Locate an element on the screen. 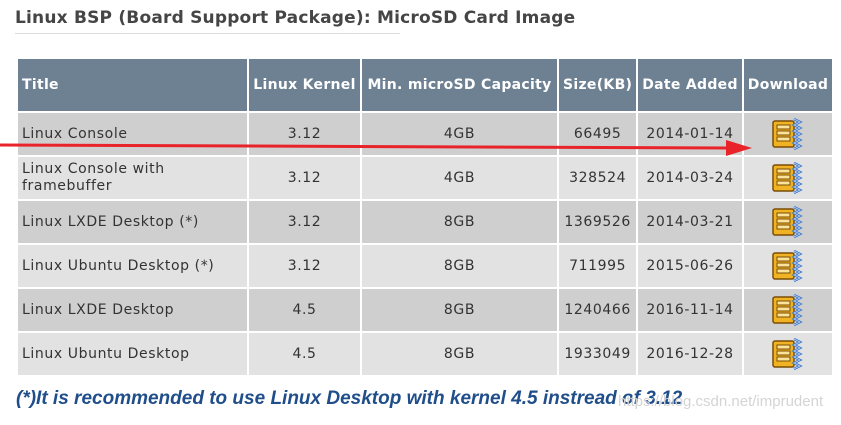 This screenshot has height=425, width=841. row-date: 2015-06-26 is located at coordinates (690, 266).